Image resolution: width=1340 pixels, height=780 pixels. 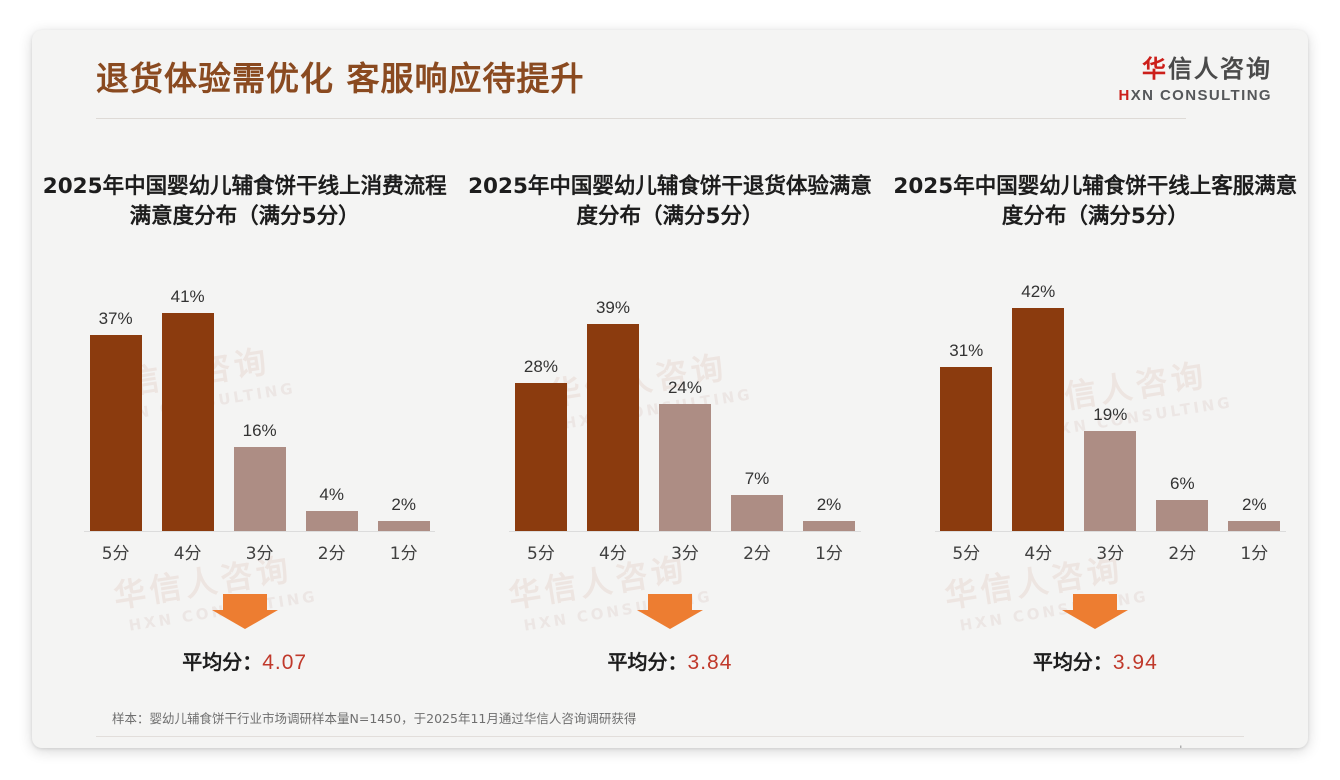 I want to click on bar-value-label: 24%, so click(x=684, y=387).